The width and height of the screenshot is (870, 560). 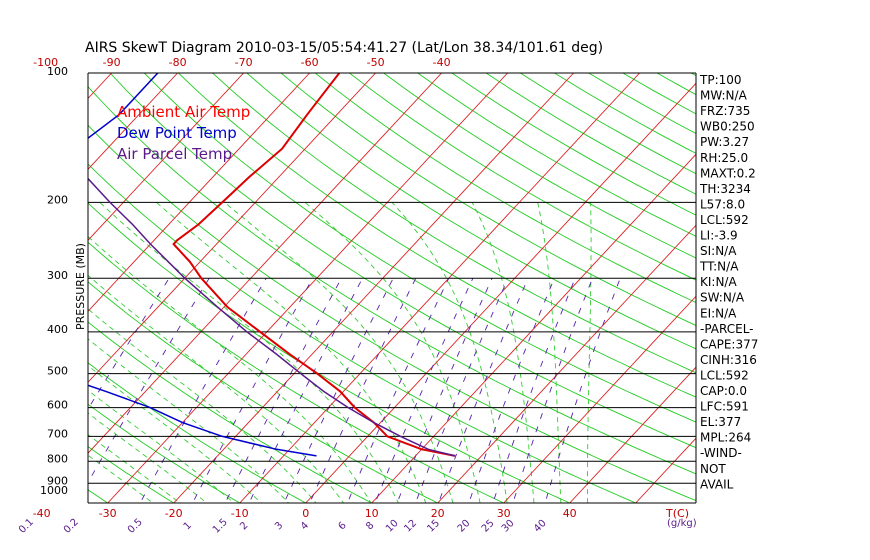 What do you see at coordinates (433, 526) in the screenshot?
I see `mixing-ratio-tick-label: 15` at bounding box center [433, 526].